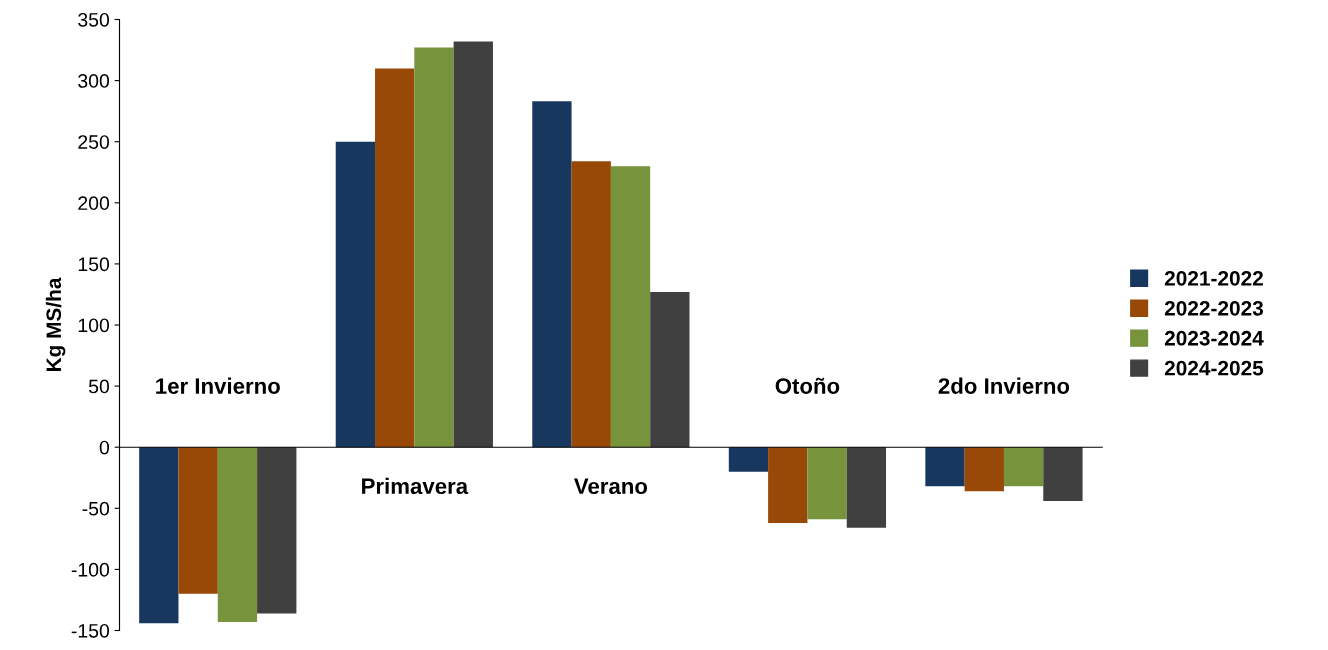  Describe the element at coordinates (94, 19) in the screenshot. I see `y-tick-label: 350` at that location.